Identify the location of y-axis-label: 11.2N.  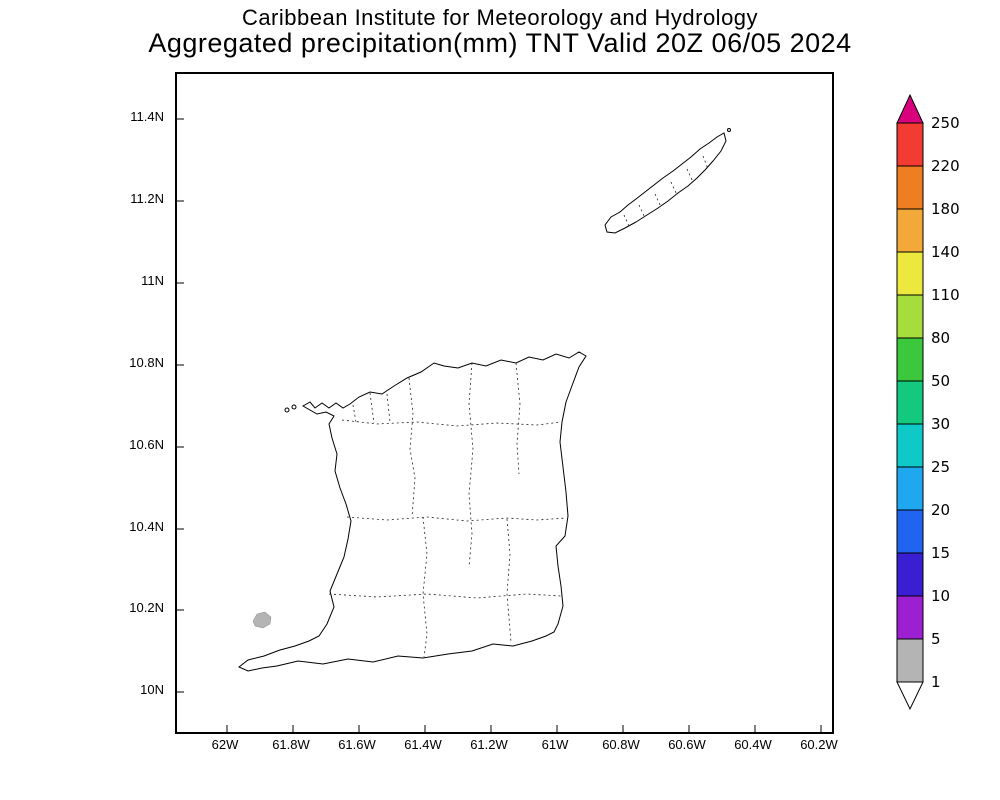
(147, 198).